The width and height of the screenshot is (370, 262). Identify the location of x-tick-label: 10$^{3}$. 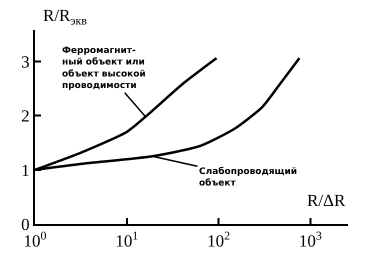
(310, 239).